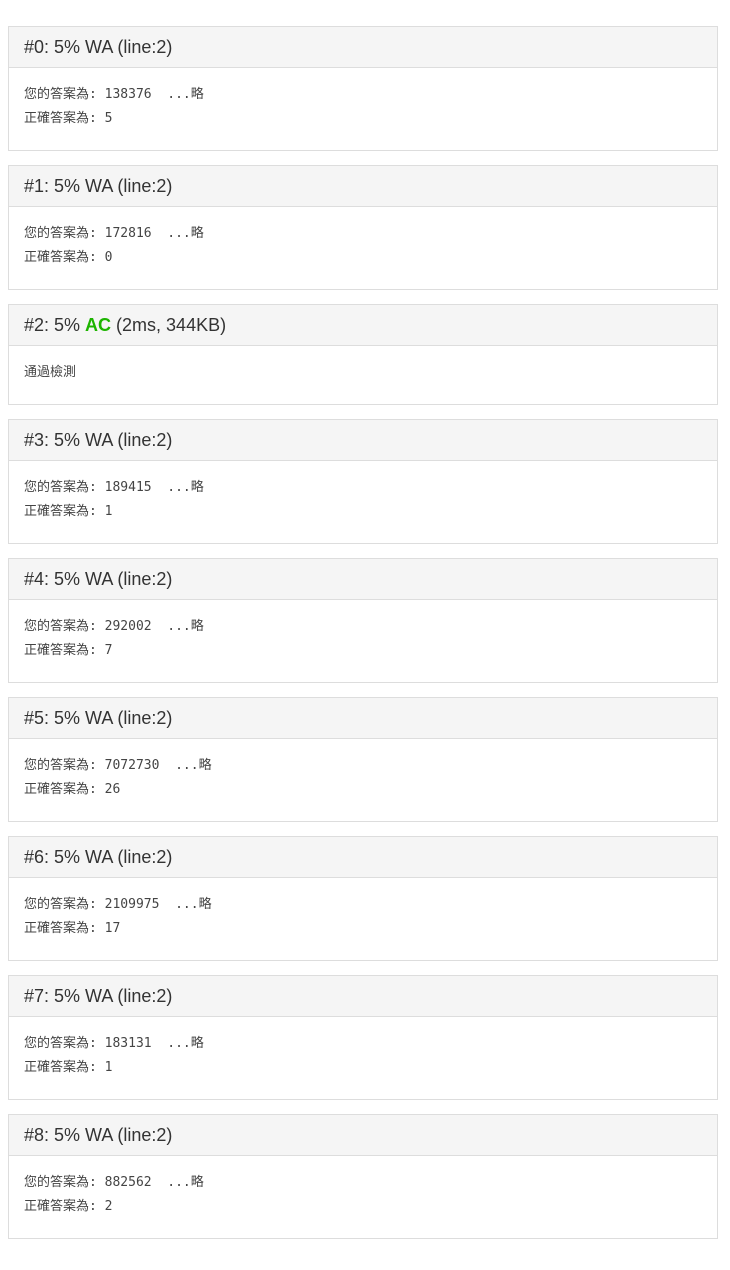  What do you see at coordinates (363, 1197) in the screenshot?
I see `testcase-body: 您的答案為: 882562 ...略 正確答案為: 2` at bounding box center [363, 1197].